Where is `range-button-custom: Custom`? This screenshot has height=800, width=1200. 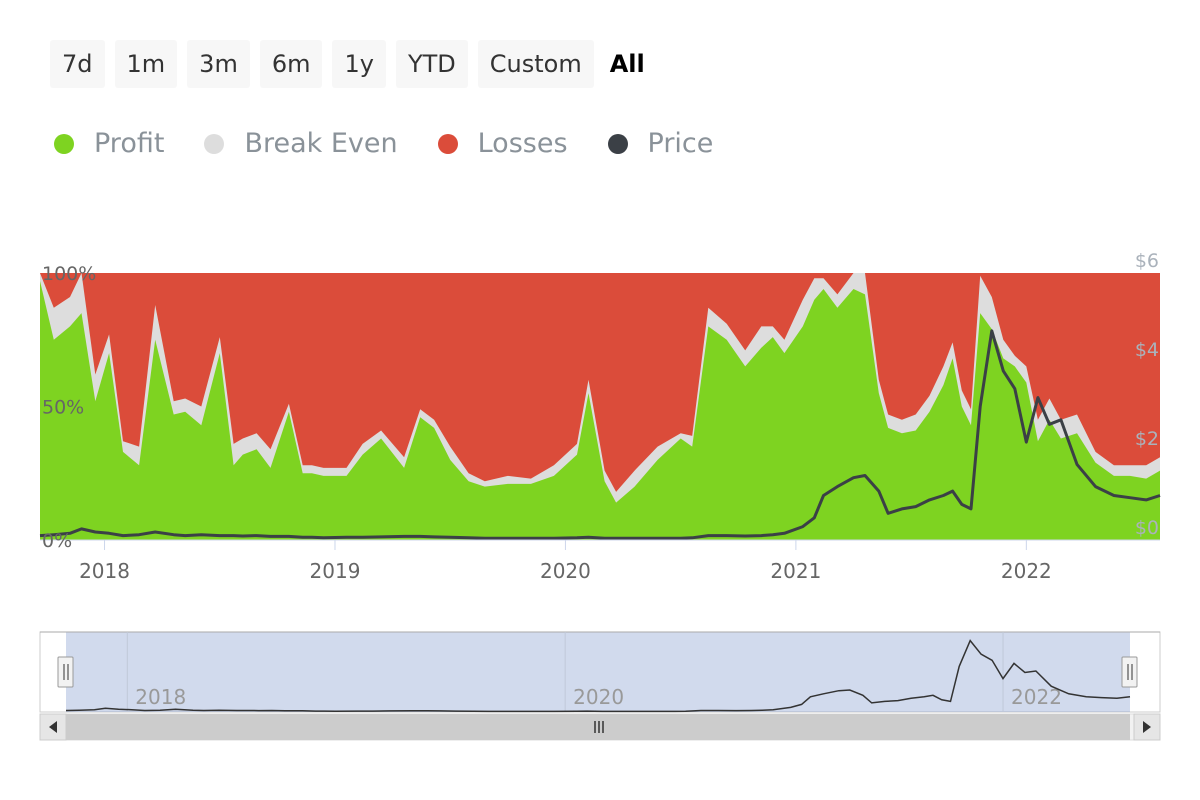
range-button-custom: Custom is located at coordinates (535, 64).